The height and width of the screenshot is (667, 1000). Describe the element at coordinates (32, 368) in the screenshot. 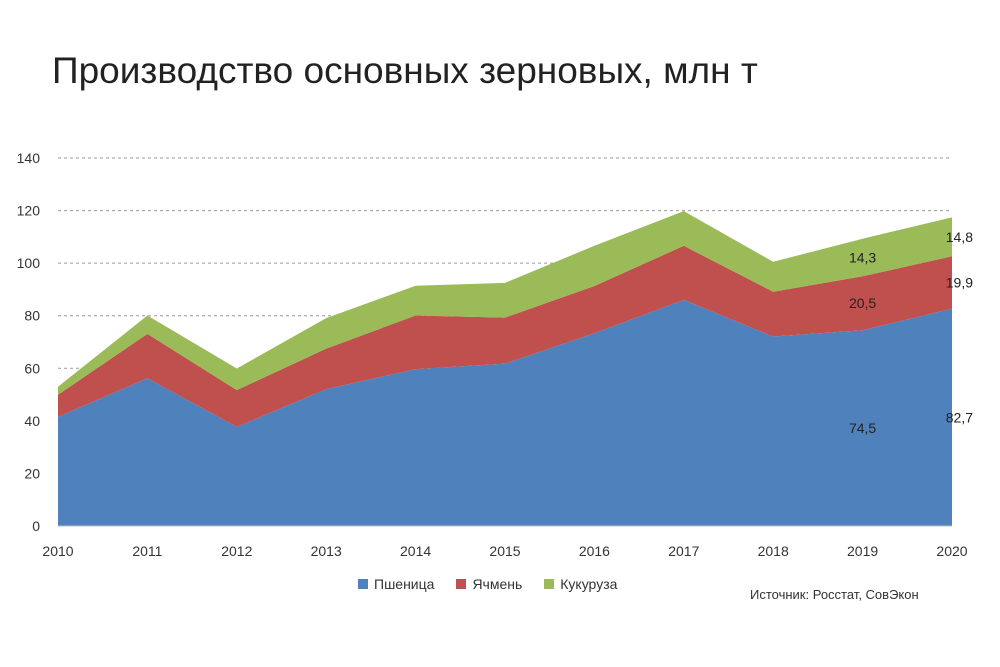

I see `y-tick-label: 60` at that location.